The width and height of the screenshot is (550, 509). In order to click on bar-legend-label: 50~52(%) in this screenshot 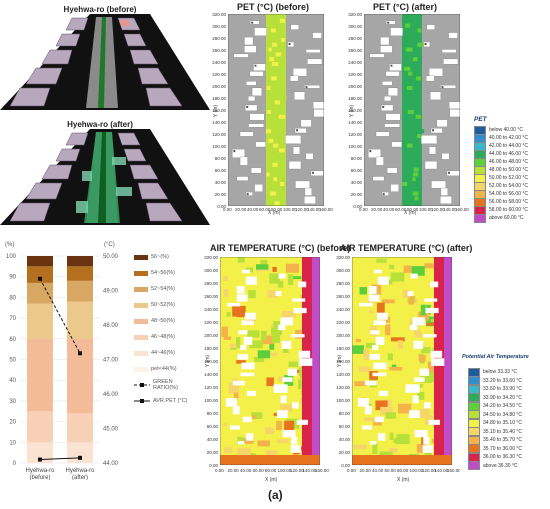, I will do `click(163, 305)`.